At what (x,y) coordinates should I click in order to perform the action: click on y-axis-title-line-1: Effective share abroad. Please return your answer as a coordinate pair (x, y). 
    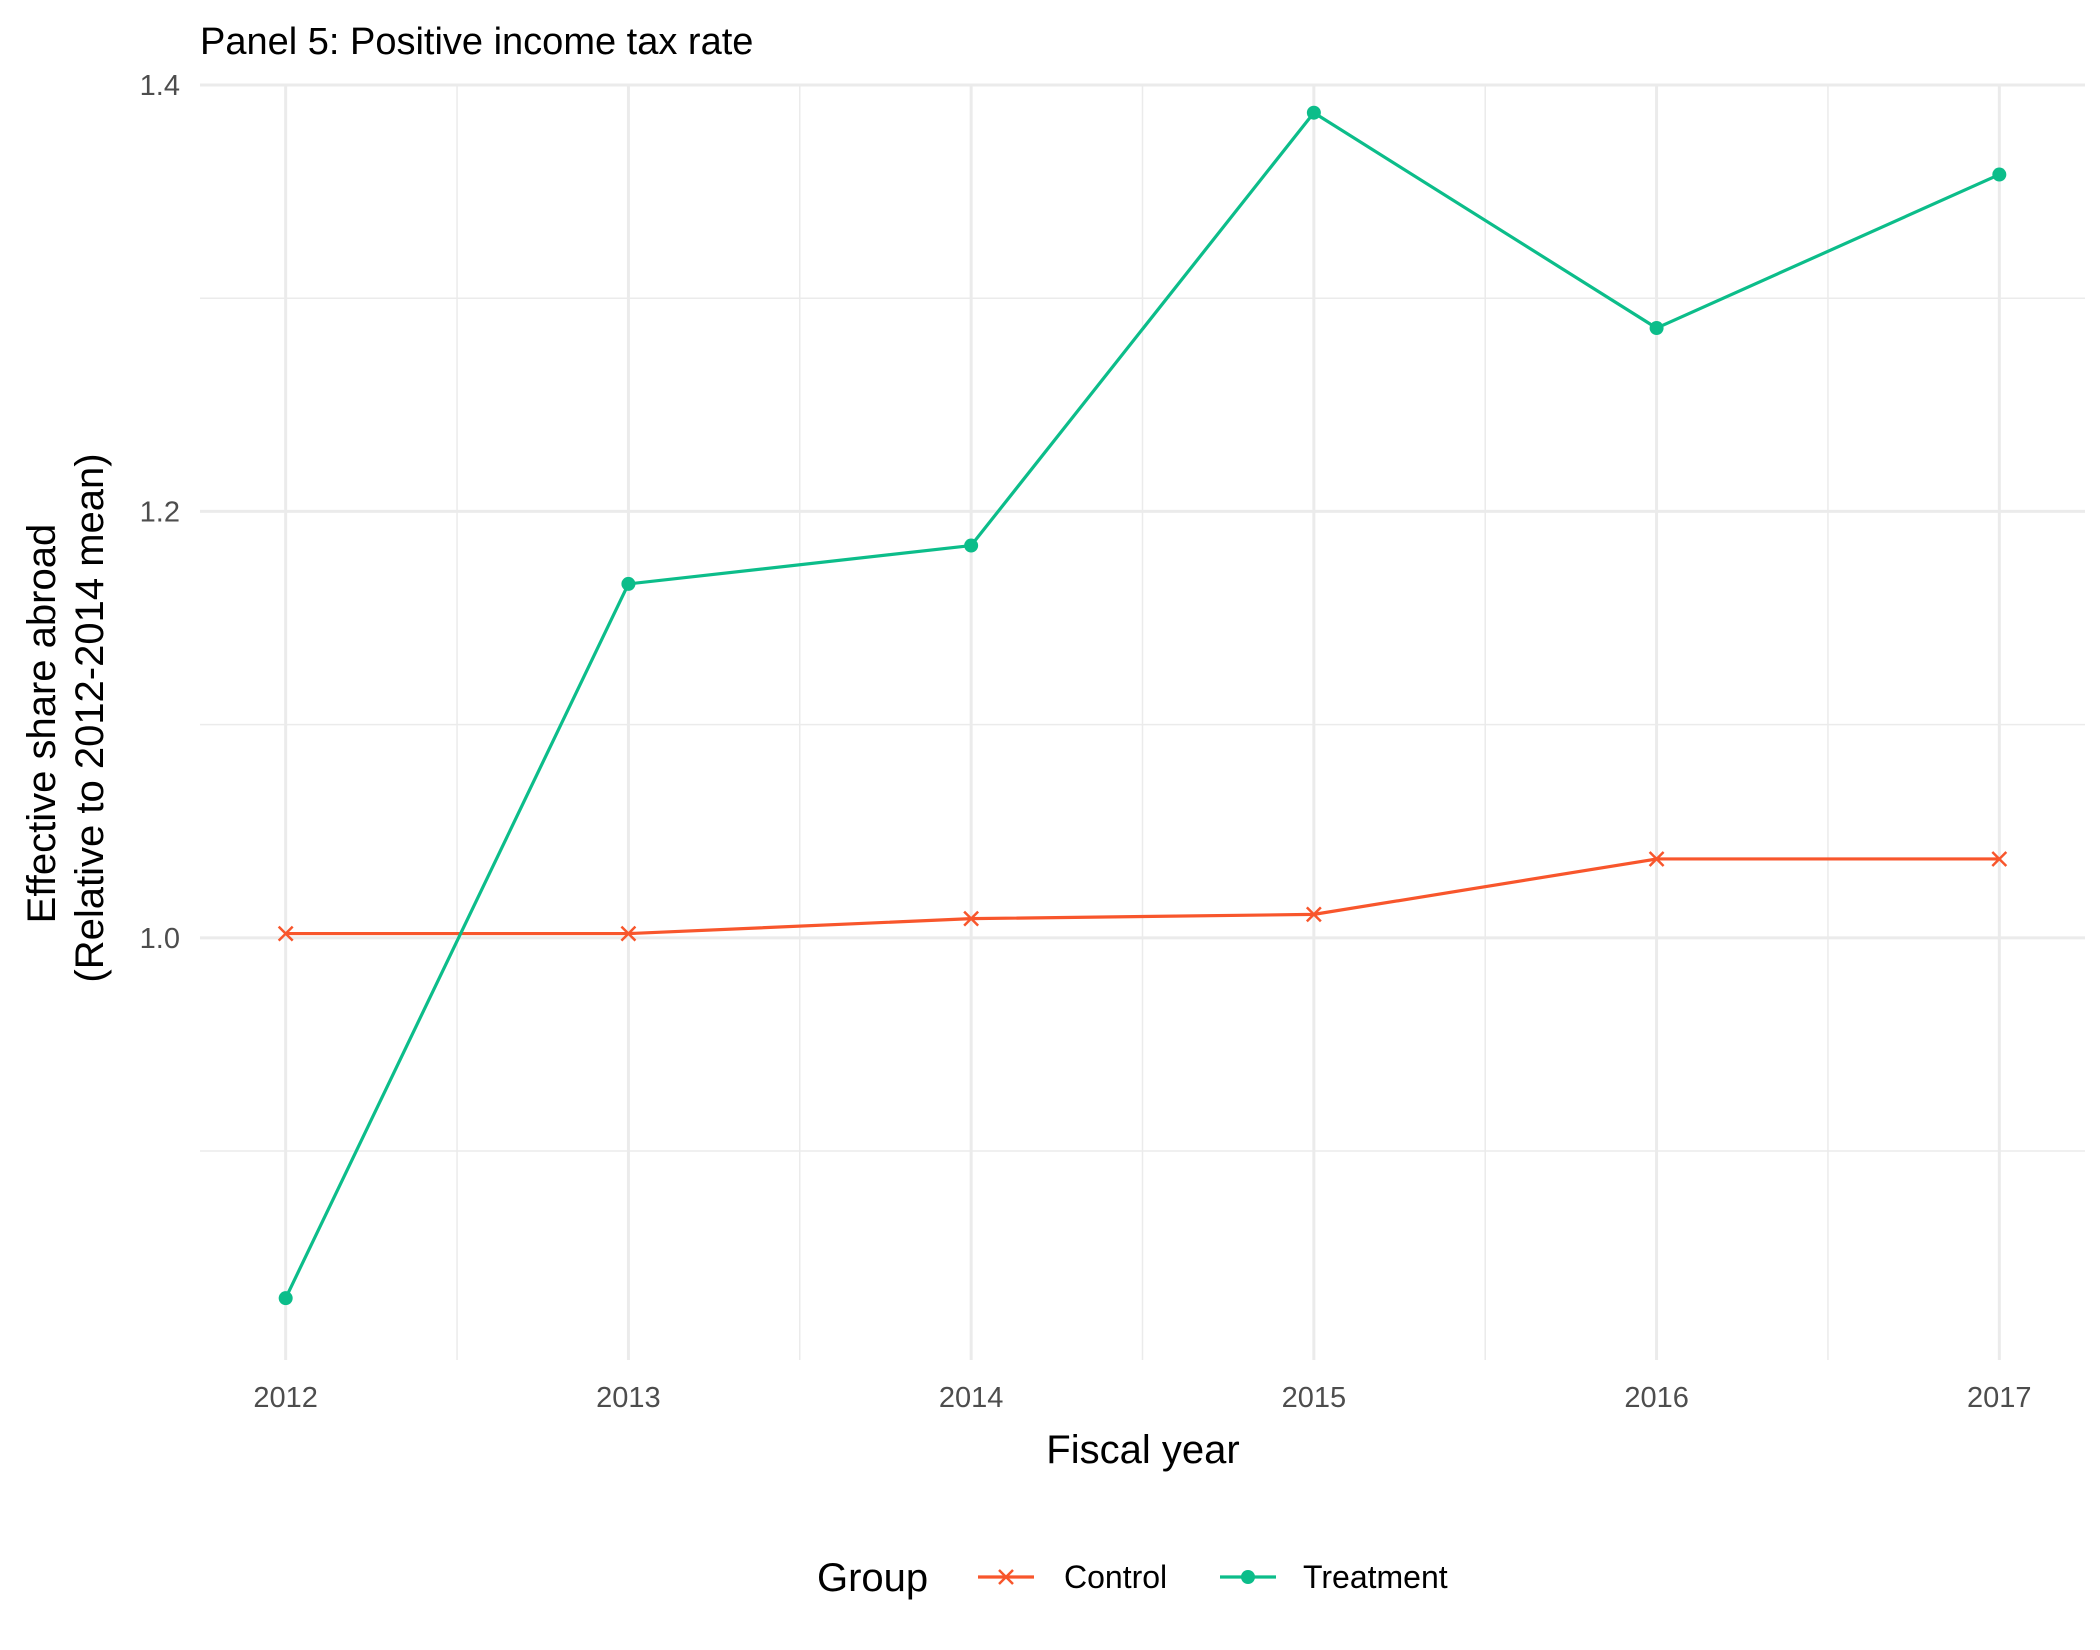
    Looking at the image, I should click on (42, 724).